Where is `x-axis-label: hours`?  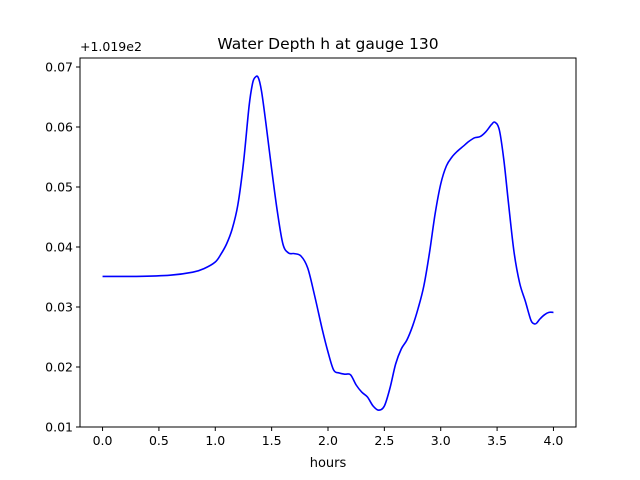
x-axis-label: hours is located at coordinates (328, 463).